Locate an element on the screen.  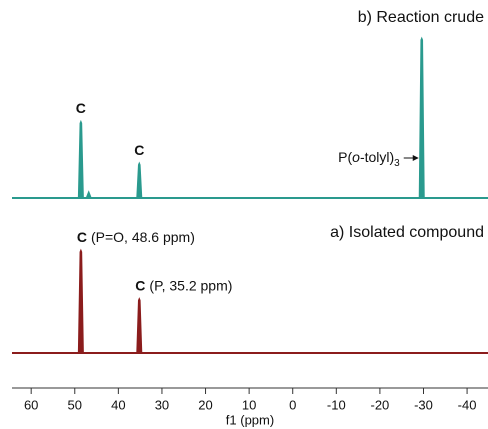
peak-annotation: P(o-tolyl)3 is located at coordinates (369, 159).